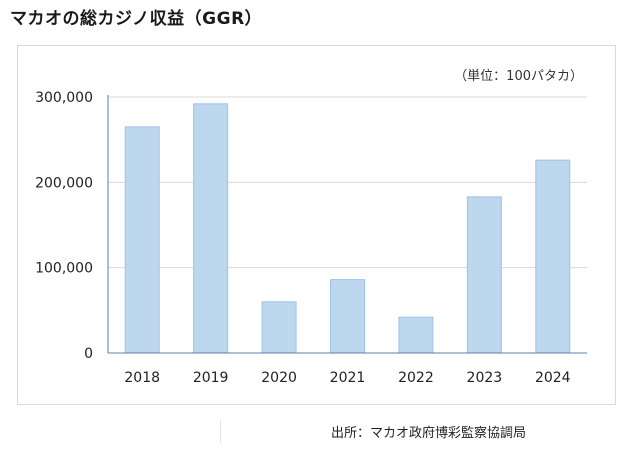 Image resolution: width=630 pixels, height=452 pixels. What do you see at coordinates (348, 378) in the screenshot?
I see `x-tick-label: 2021` at bounding box center [348, 378].